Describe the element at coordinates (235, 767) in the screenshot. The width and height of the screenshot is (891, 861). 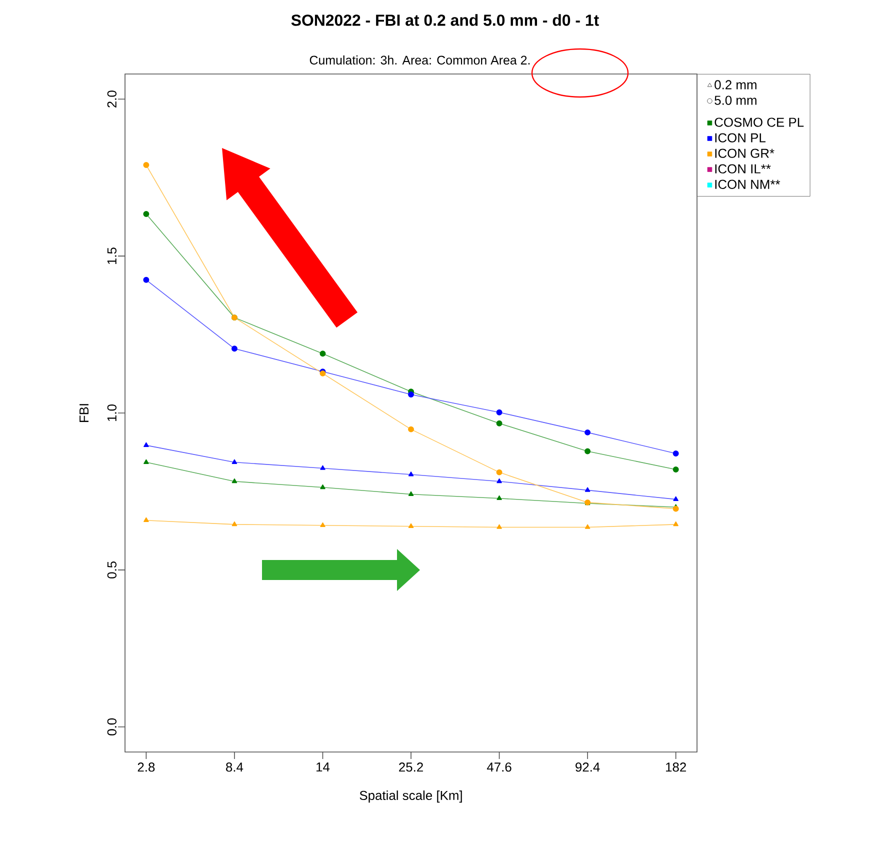
I see `x-tick-label: 8.4` at that location.